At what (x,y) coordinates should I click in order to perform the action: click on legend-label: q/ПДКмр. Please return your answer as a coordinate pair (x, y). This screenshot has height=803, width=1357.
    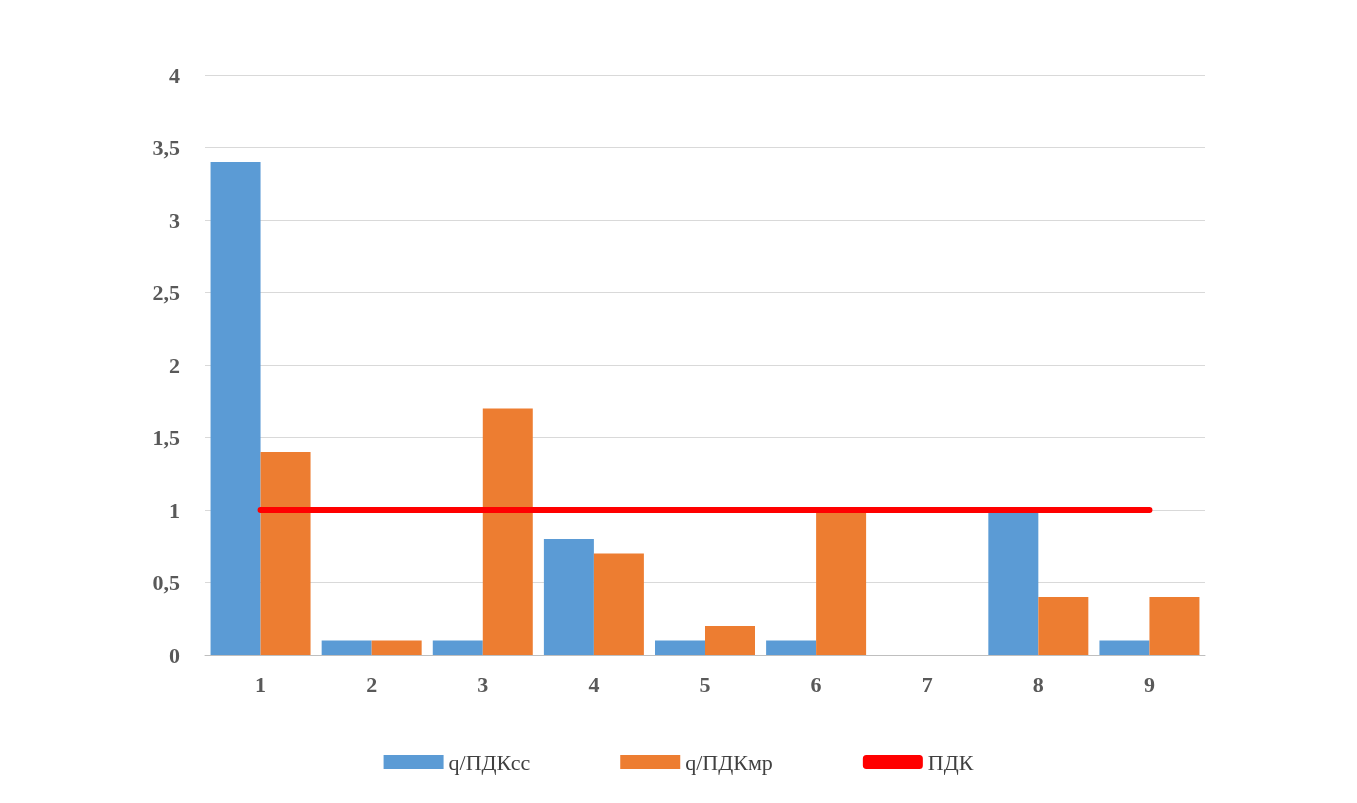
    Looking at the image, I should click on (729, 762).